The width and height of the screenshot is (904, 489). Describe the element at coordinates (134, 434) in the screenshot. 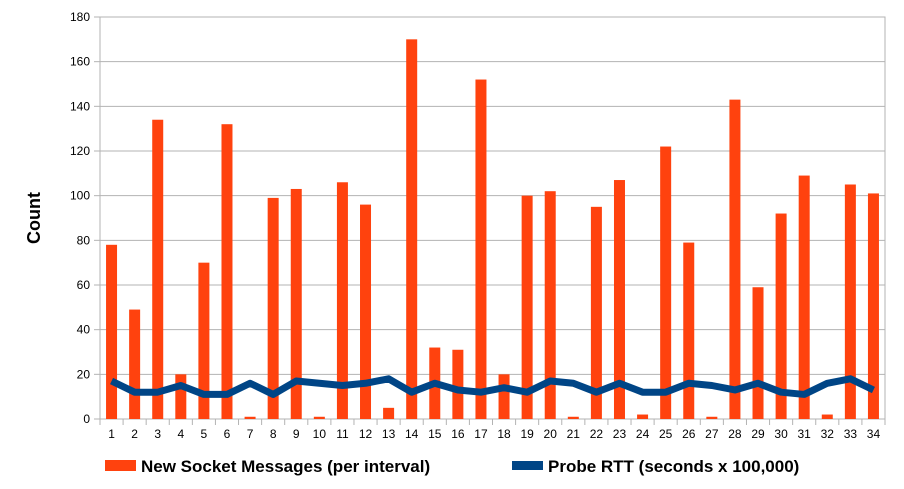

I see `x-tick-label-2: 2` at that location.